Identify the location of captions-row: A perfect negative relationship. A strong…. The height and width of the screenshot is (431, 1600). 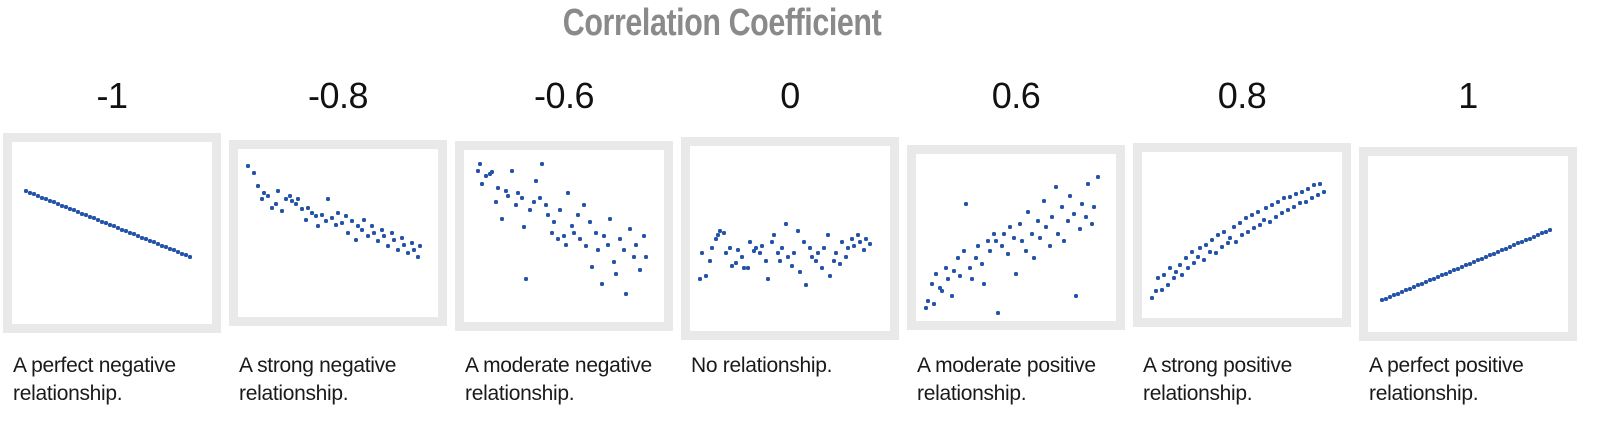
(790, 380).